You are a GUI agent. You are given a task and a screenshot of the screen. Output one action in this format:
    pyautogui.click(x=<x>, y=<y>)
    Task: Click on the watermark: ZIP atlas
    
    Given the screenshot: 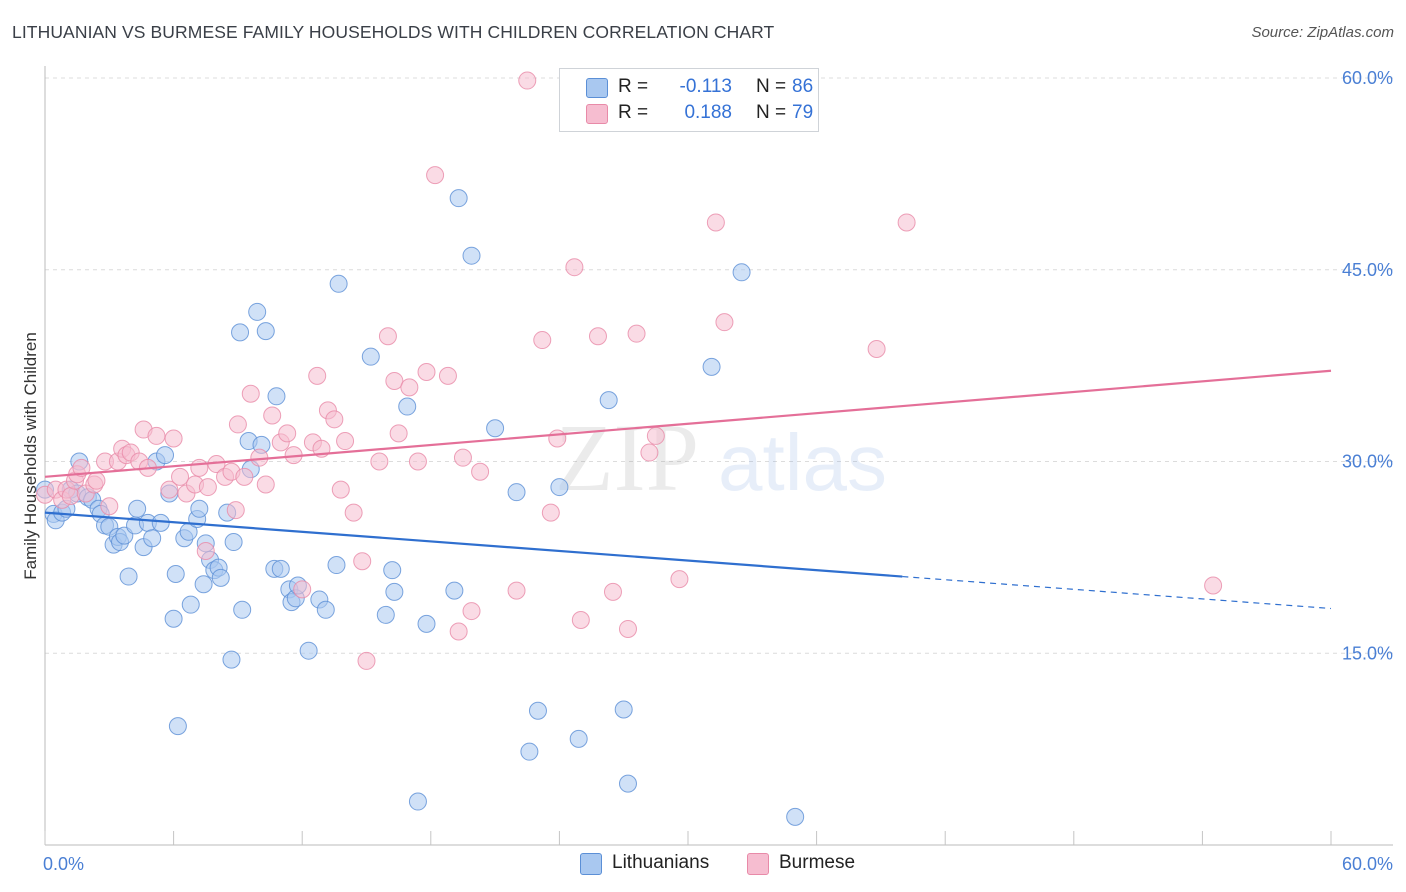 What is the action you would take?
    pyautogui.click(x=721, y=457)
    